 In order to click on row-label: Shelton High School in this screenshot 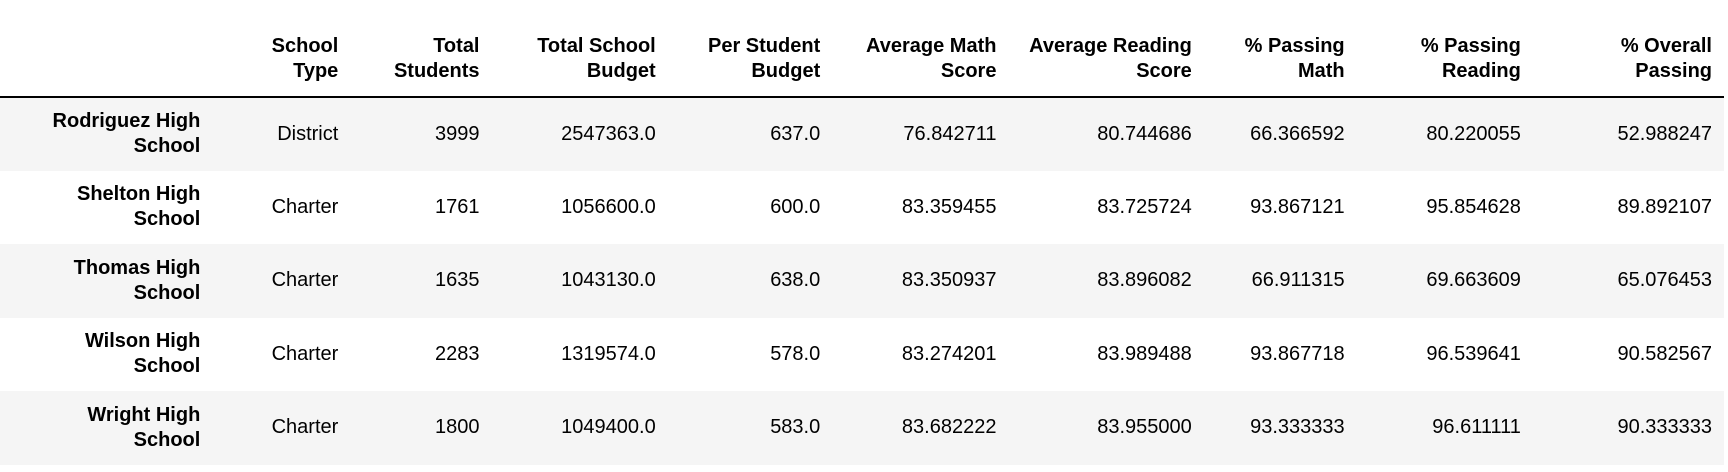, I will do `click(138, 207)`.